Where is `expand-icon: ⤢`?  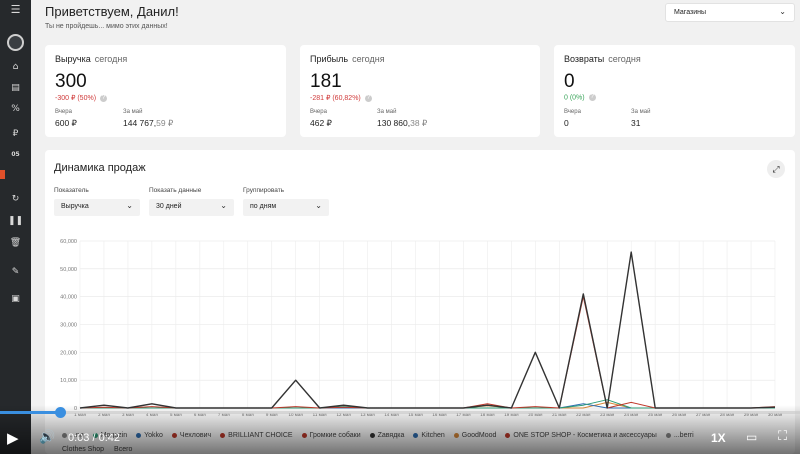
expand-icon: ⤢ is located at coordinates (776, 169).